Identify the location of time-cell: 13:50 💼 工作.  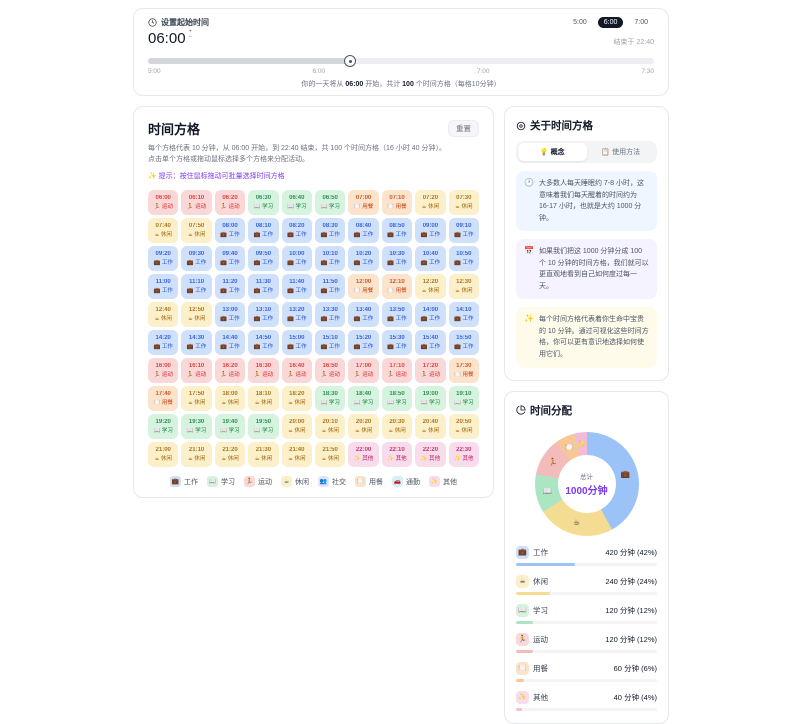
(397, 315).